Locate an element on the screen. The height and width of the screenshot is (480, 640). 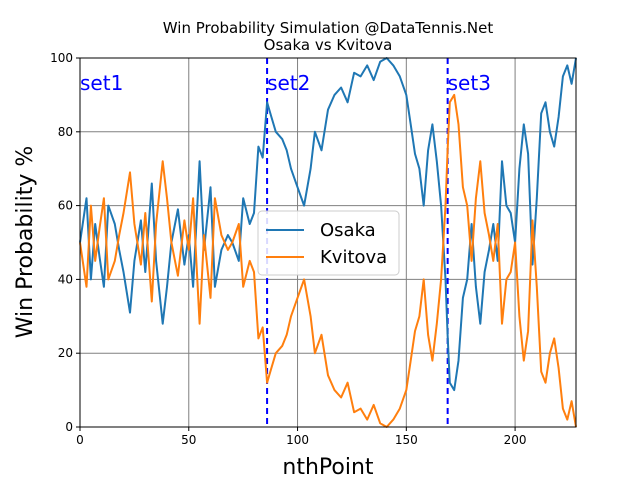
legend-box is located at coordinates (328, 243).